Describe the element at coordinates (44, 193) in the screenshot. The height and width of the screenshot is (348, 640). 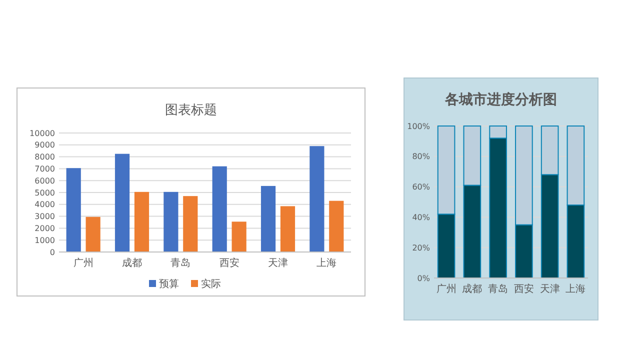
I see `y-tick-label: 5000` at that location.